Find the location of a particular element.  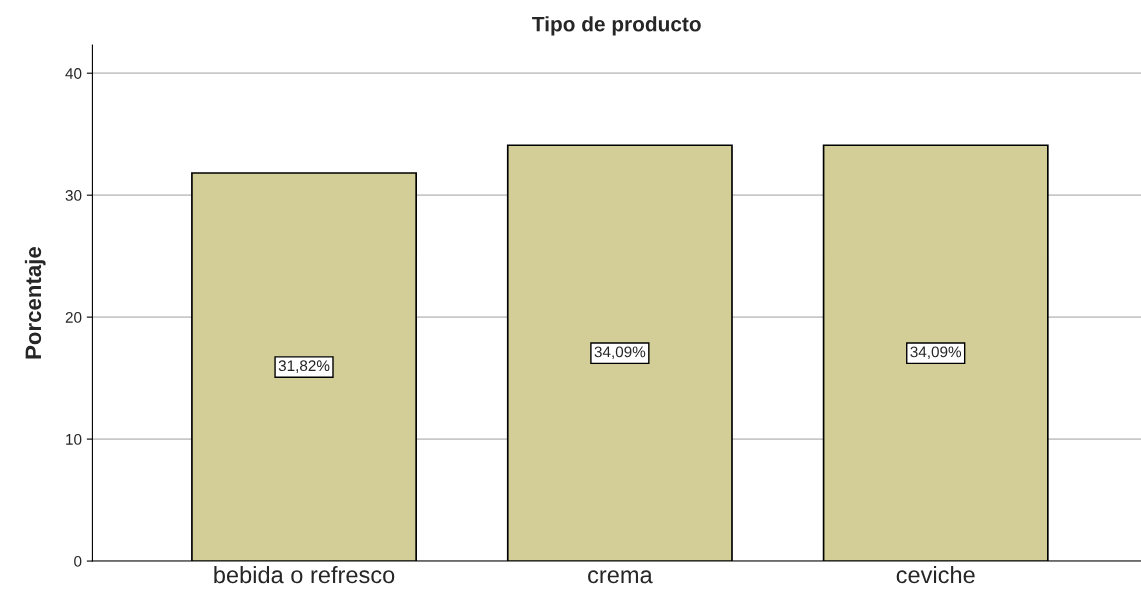

y-axis-title: Porcentaje is located at coordinates (35, 303).